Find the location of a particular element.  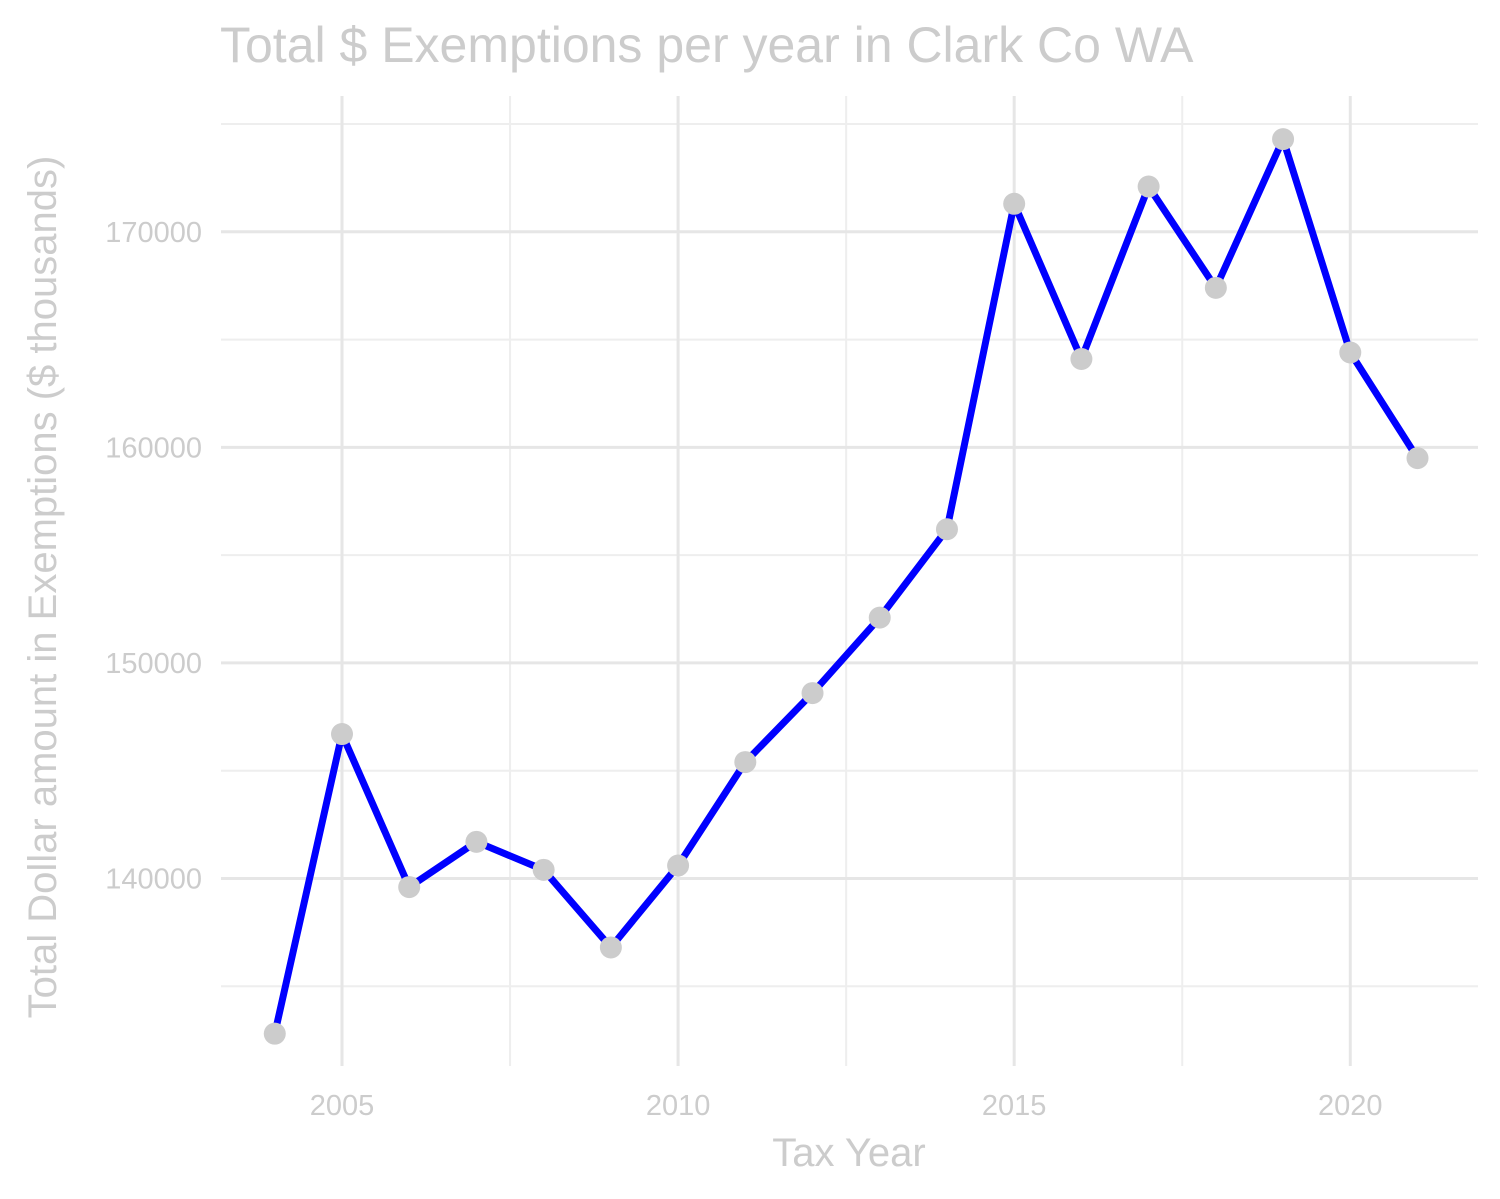

x-tick-label: 2010 is located at coordinates (678, 1106).